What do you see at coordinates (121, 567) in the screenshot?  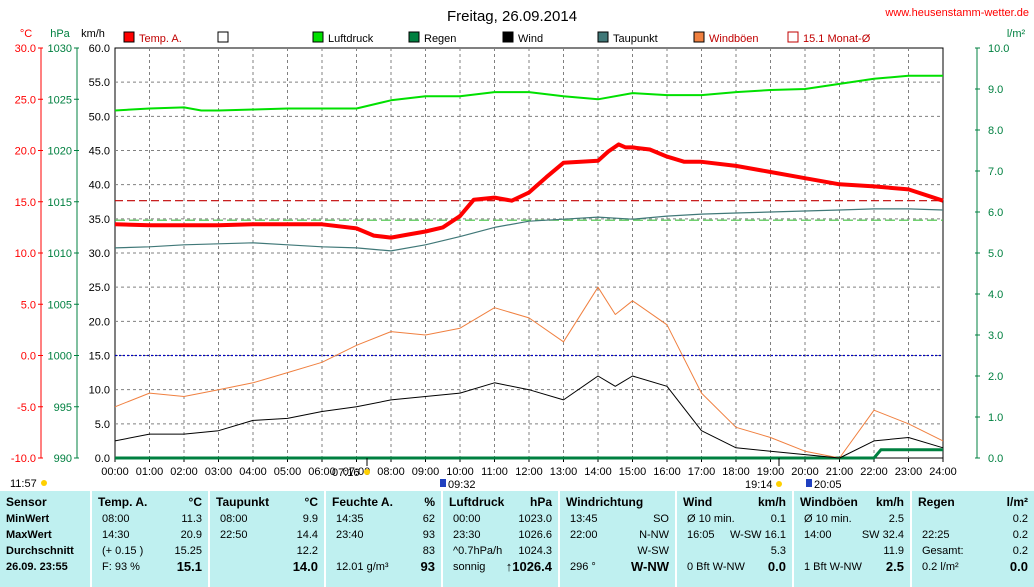 I see `temp-cell-label: F: 93 %` at bounding box center [121, 567].